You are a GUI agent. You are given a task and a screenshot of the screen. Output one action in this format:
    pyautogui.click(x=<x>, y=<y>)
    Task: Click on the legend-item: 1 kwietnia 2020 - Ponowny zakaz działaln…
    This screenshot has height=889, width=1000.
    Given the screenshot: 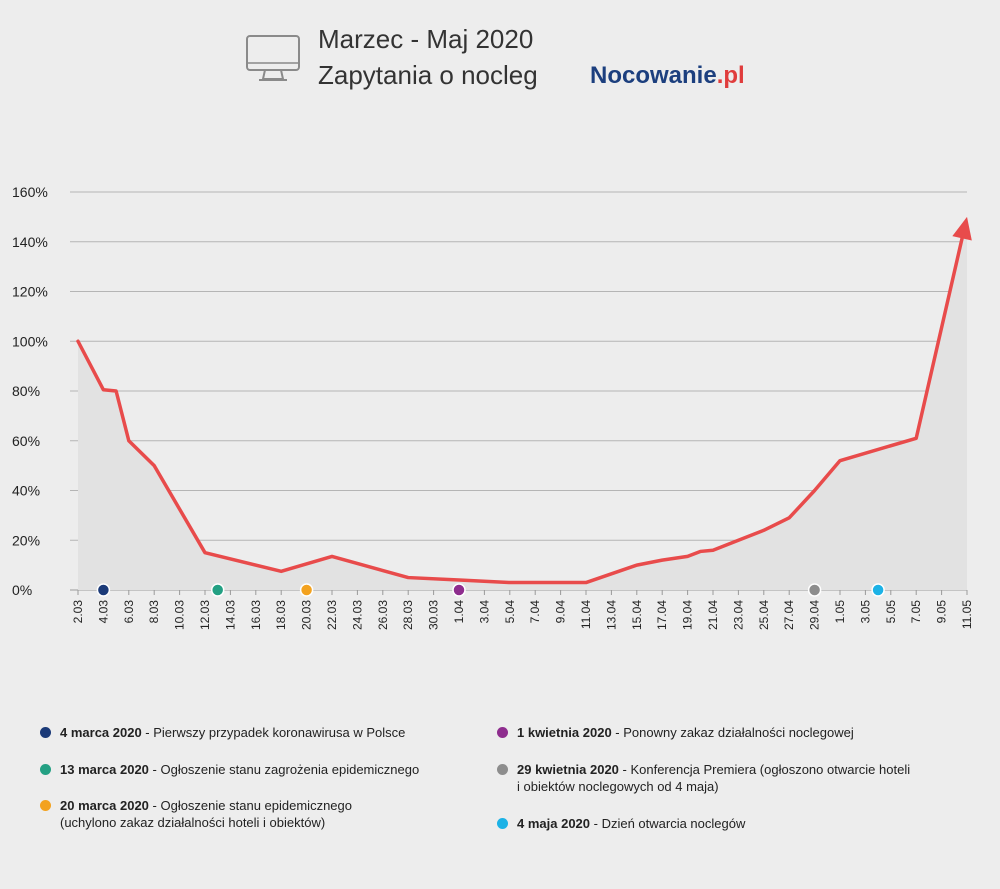 What is the action you would take?
    pyautogui.click(x=675, y=732)
    